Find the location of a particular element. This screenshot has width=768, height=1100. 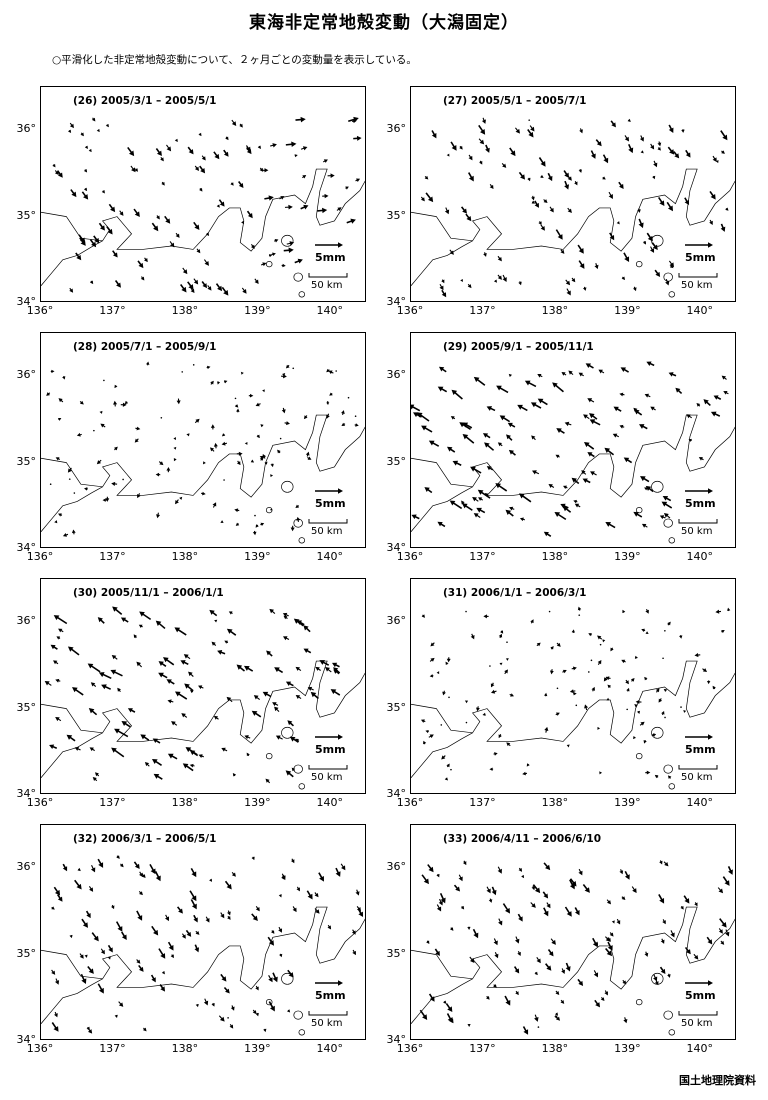

island-outline is located at coordinates (668, 277).